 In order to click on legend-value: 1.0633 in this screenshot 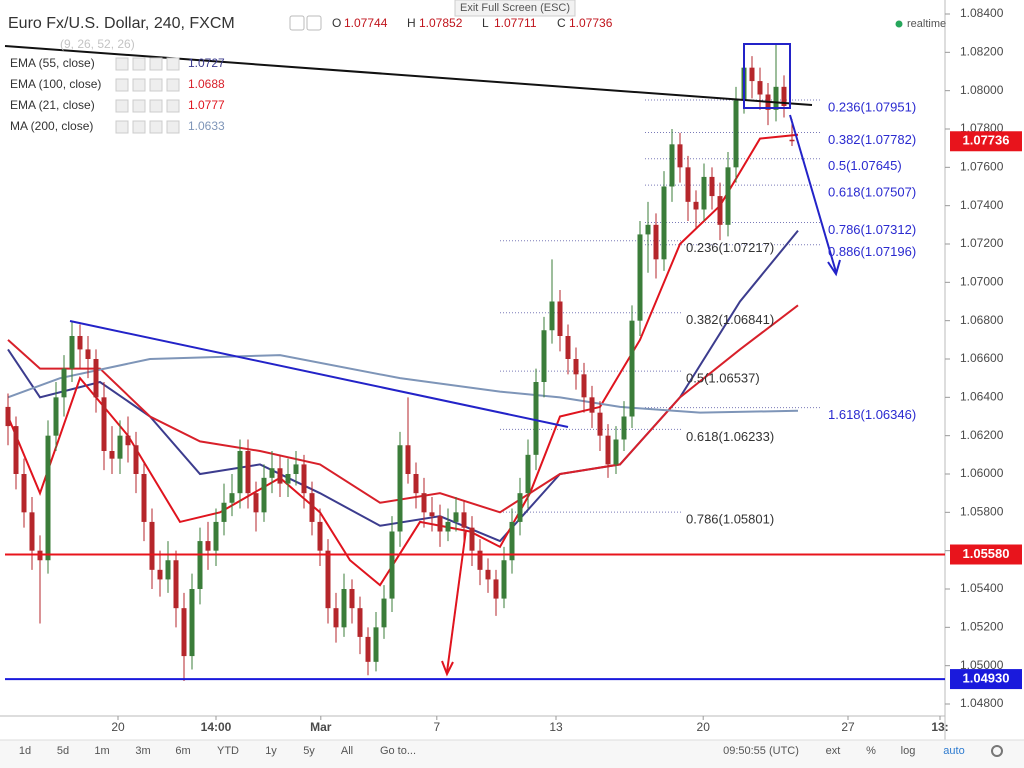, I will do `click(206, 126)`.